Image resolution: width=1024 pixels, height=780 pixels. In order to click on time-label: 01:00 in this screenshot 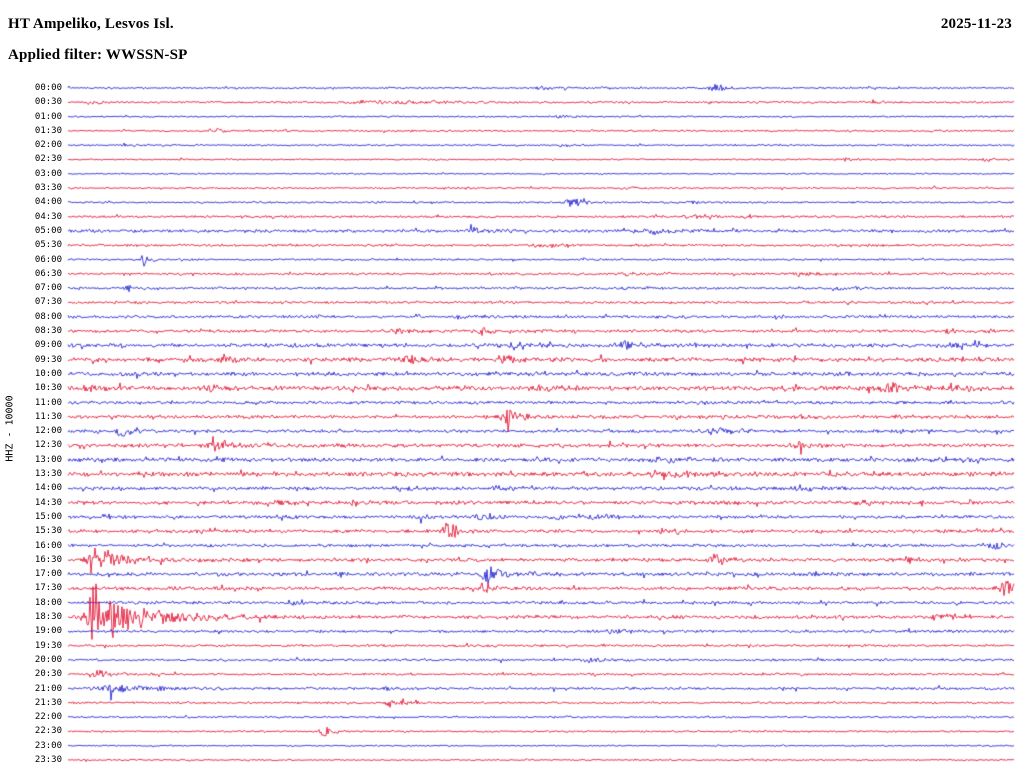, I will do `click(48, 116)`.